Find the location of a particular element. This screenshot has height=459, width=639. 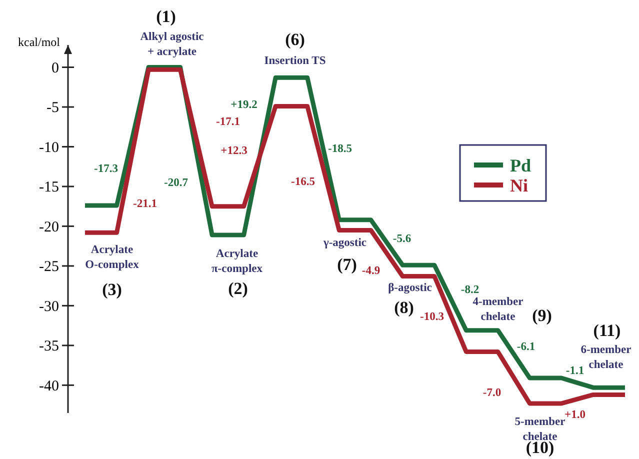

annotation: -8.2 is located at coordinates (470, 290).